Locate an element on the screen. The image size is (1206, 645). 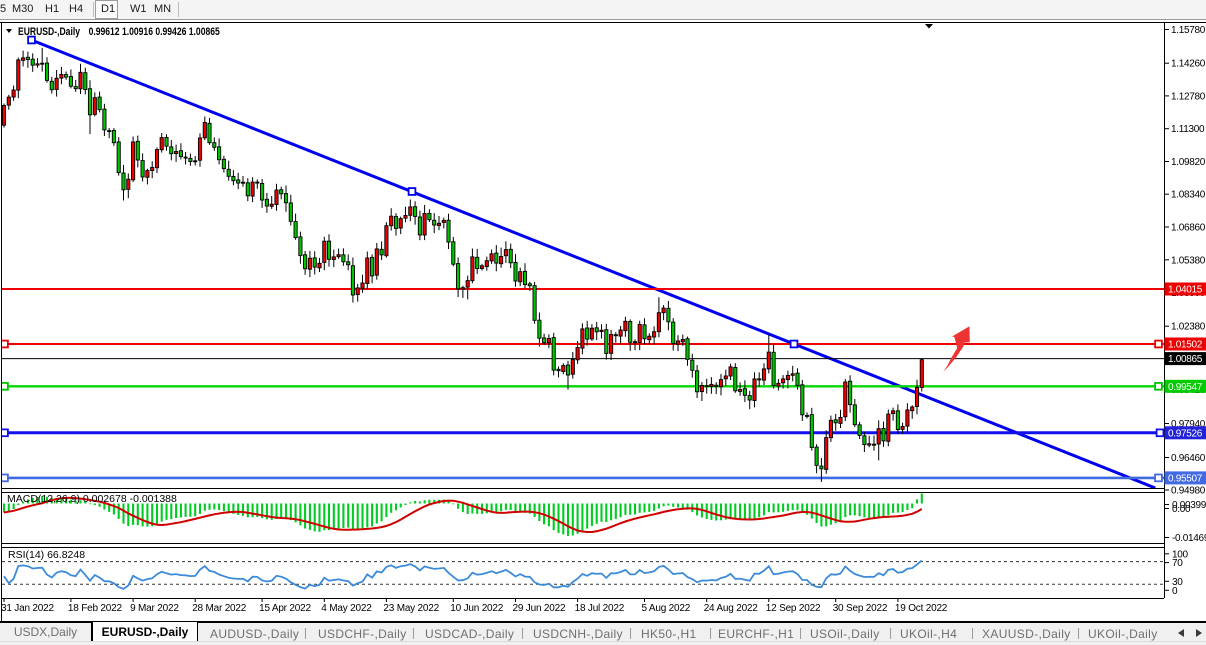
svg-text: 0.96460 is located at coordinates (1188, 458).